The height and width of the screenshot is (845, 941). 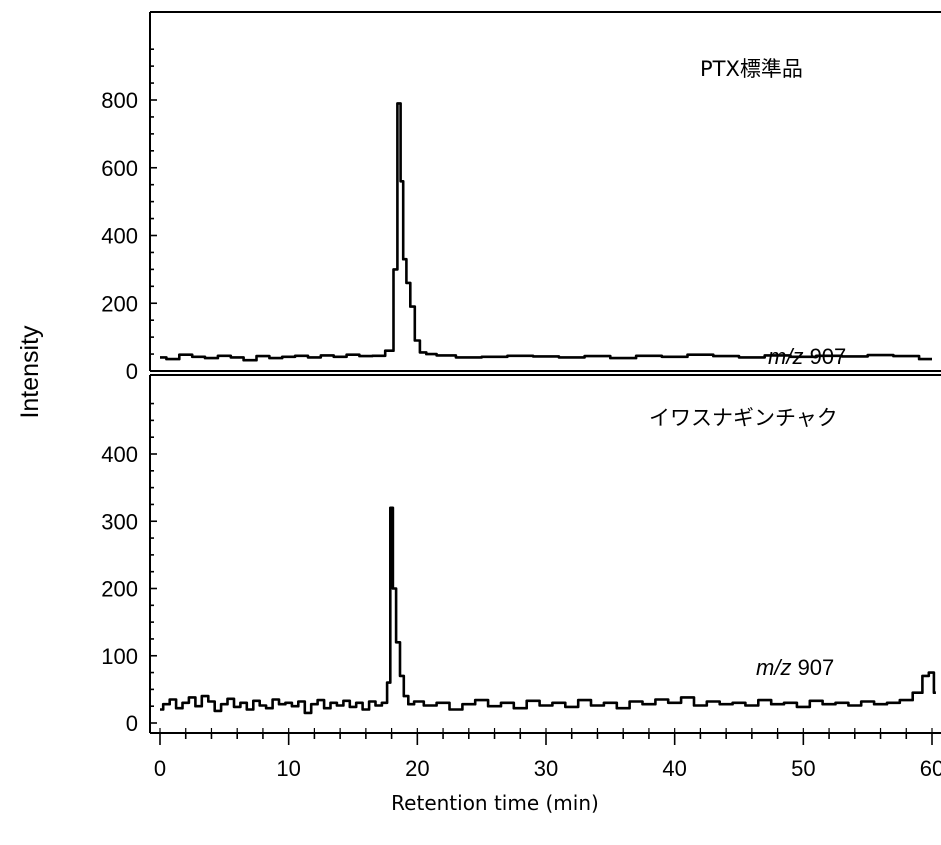 What do you see at coordinates (119, 589) in the screenshot?
I see `bottom-ytick-label: 200` at bounding box center [119, 589].